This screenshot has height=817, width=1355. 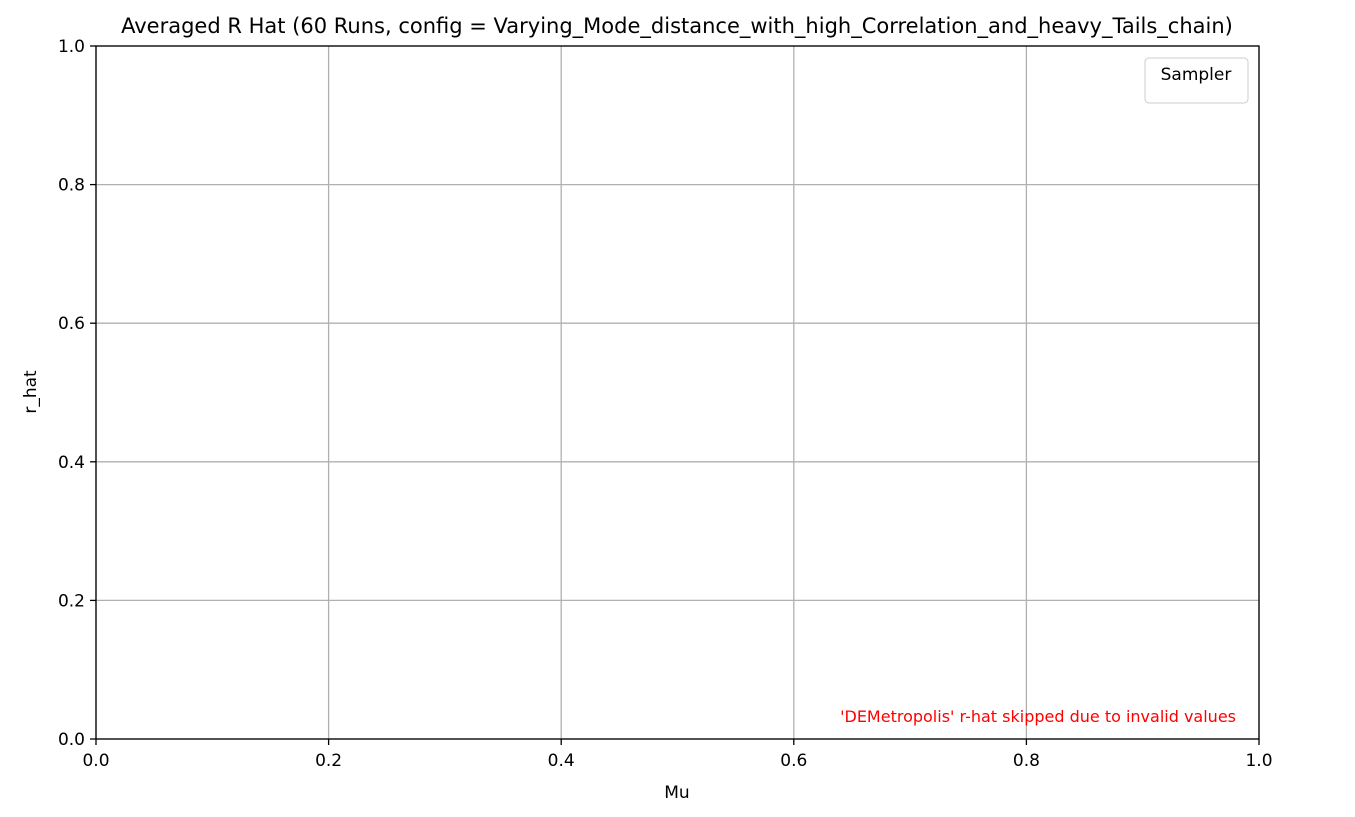 I want to click on y-tick-label: 0.4, so click(x=71, y=463).